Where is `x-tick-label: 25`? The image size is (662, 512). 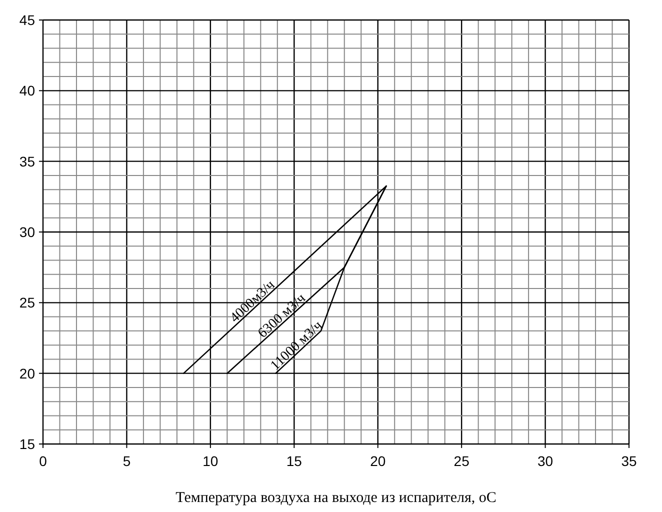 x-tick-label: 25 is located at coordinates (462, 461).